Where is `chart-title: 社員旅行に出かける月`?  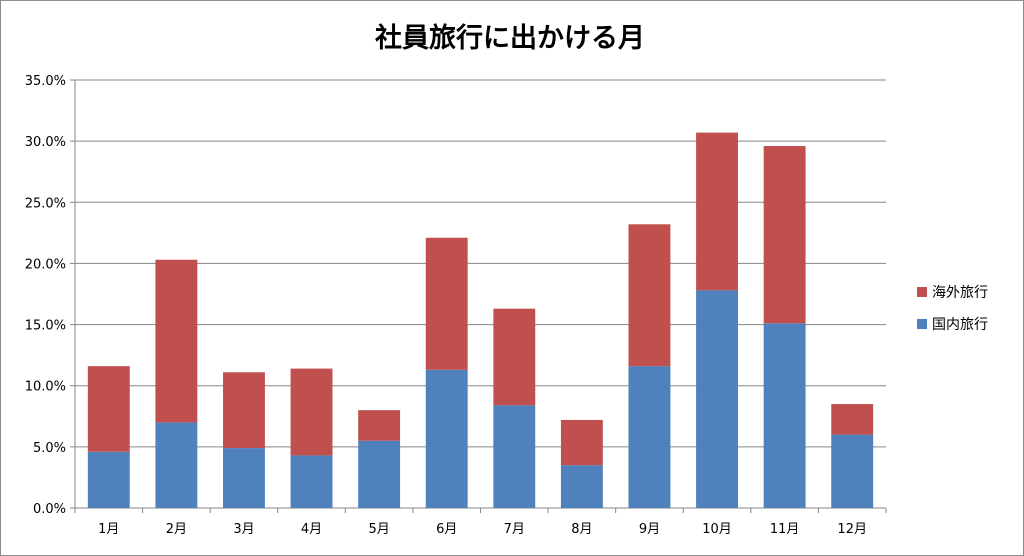
chart-title: 社員旅行に出かける月 is located at coordinates (510, 38).